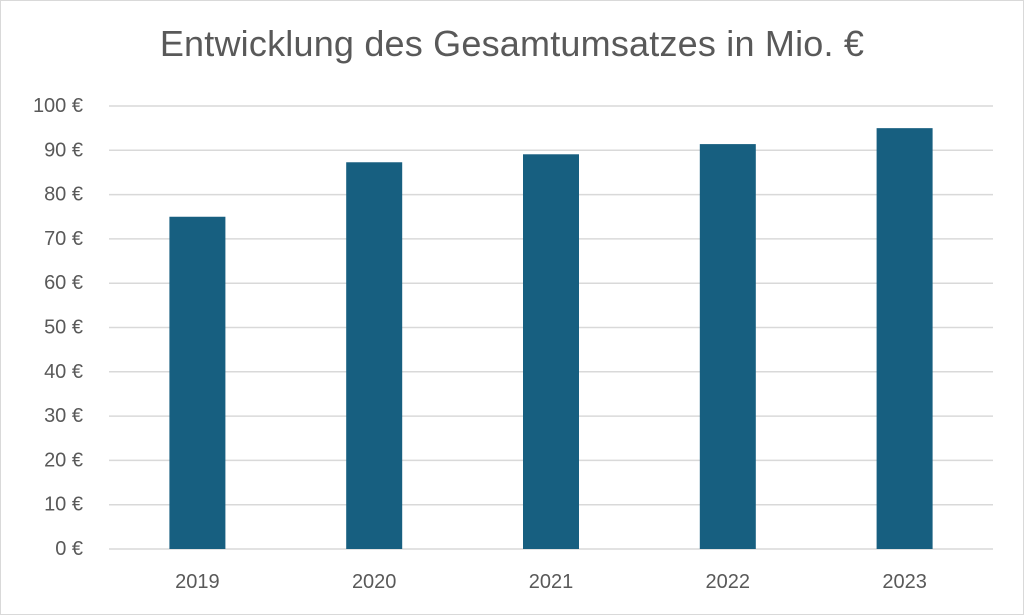  I want to click on y-tick-label: 100 €, so click(58, 106).